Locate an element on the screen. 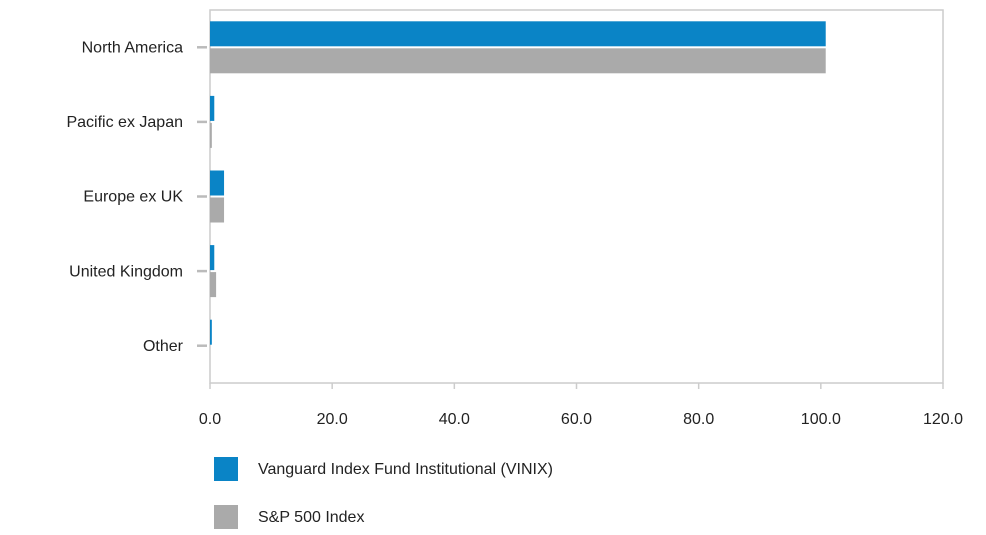 This screenshot has height=535, width=986. x-tick-label: 80.0 is located at coordinates (698, 419).